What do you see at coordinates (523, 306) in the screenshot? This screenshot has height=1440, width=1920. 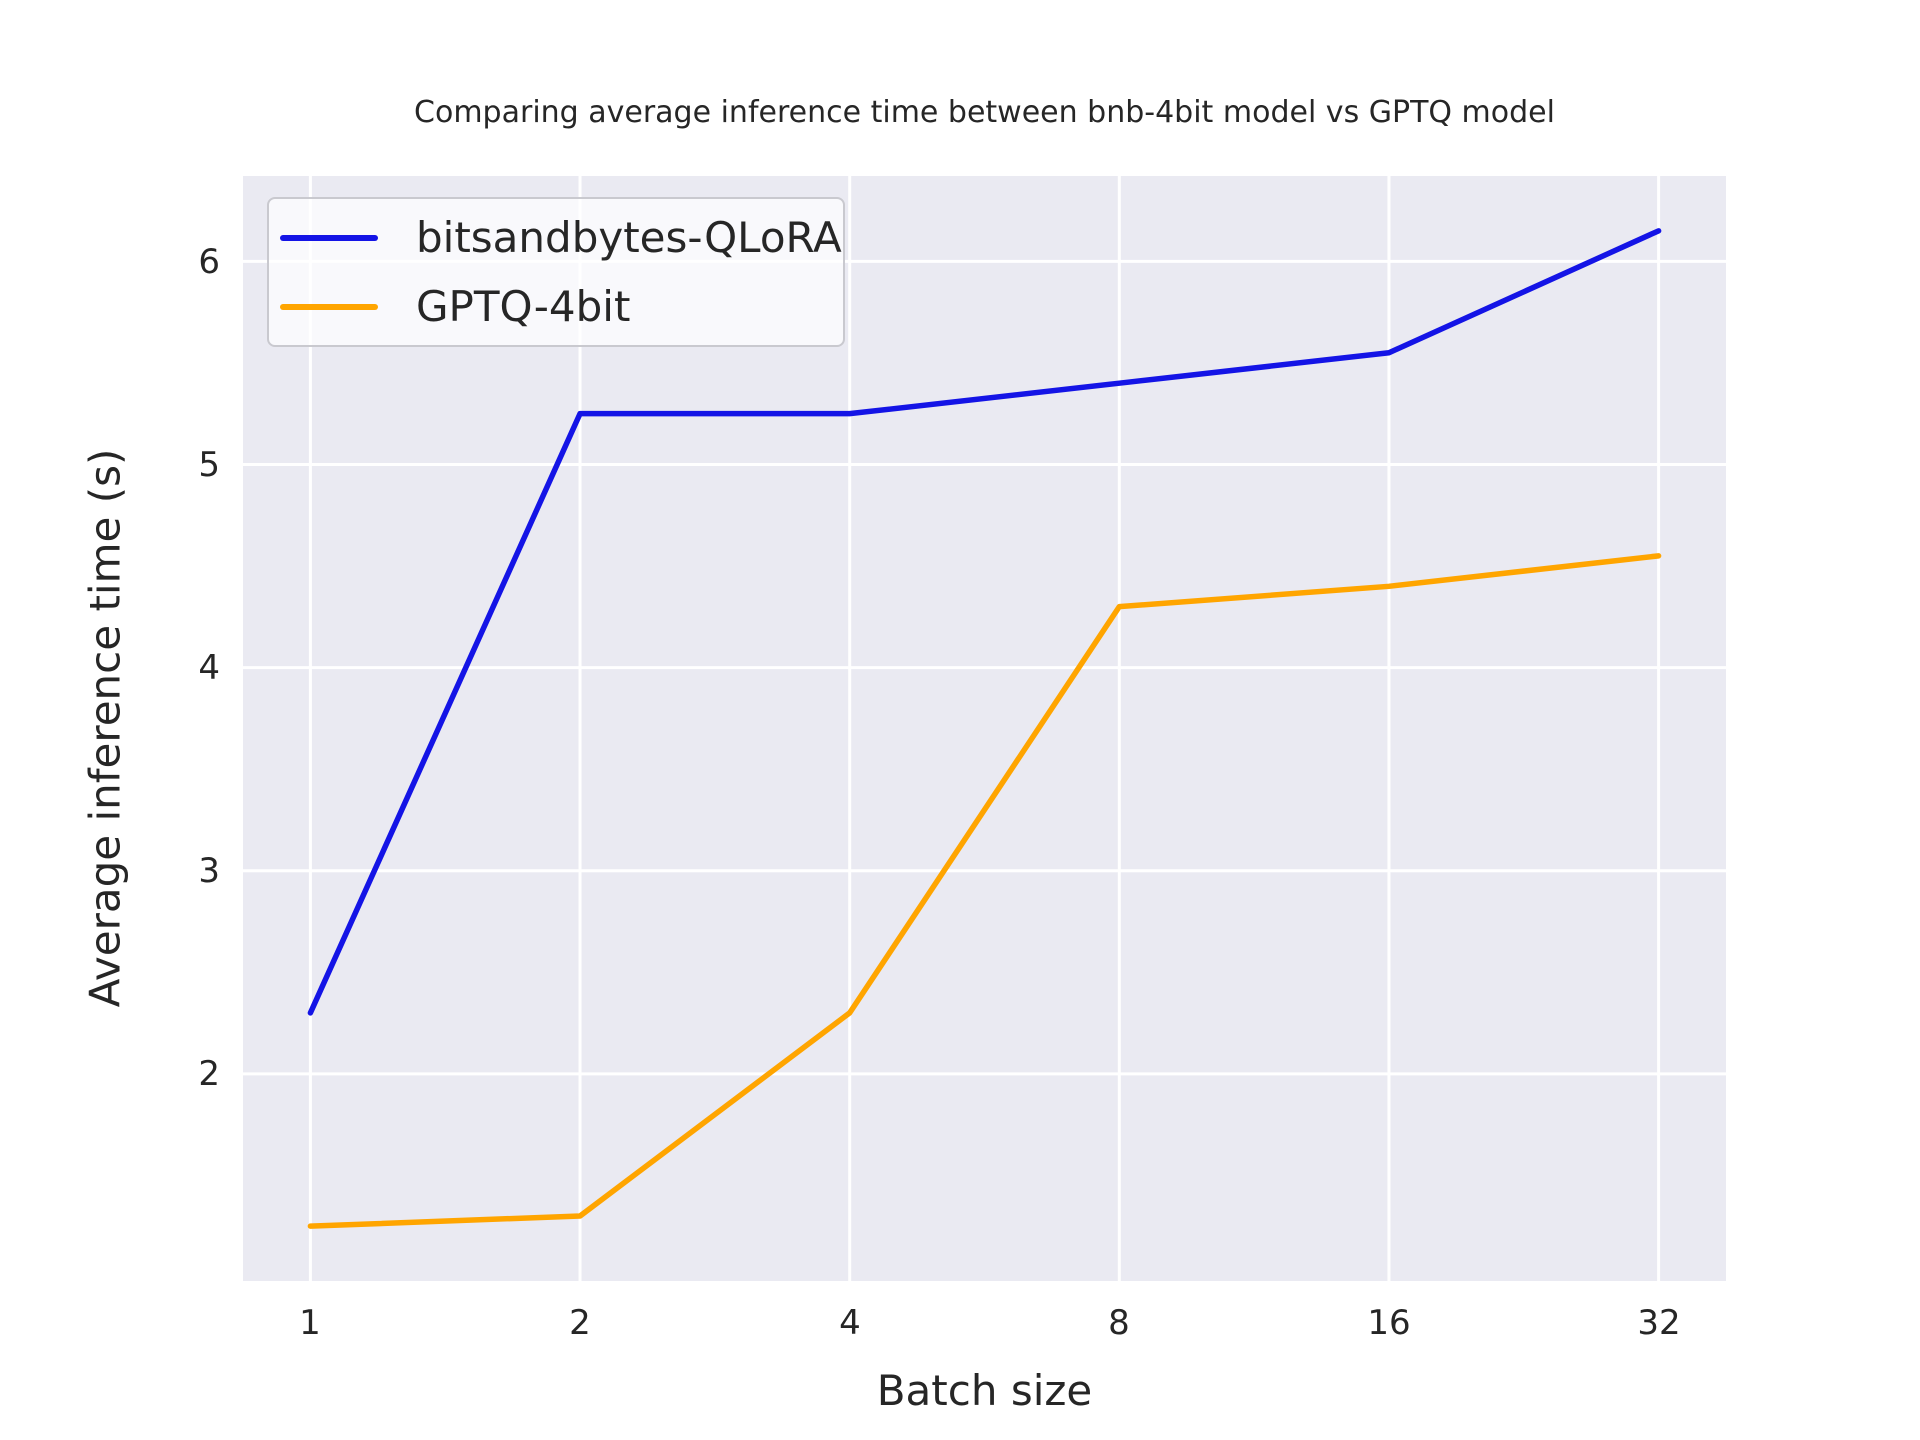 I see `legend-label-gptq: GPTQ-4bit` at bounding box center [523, 306].